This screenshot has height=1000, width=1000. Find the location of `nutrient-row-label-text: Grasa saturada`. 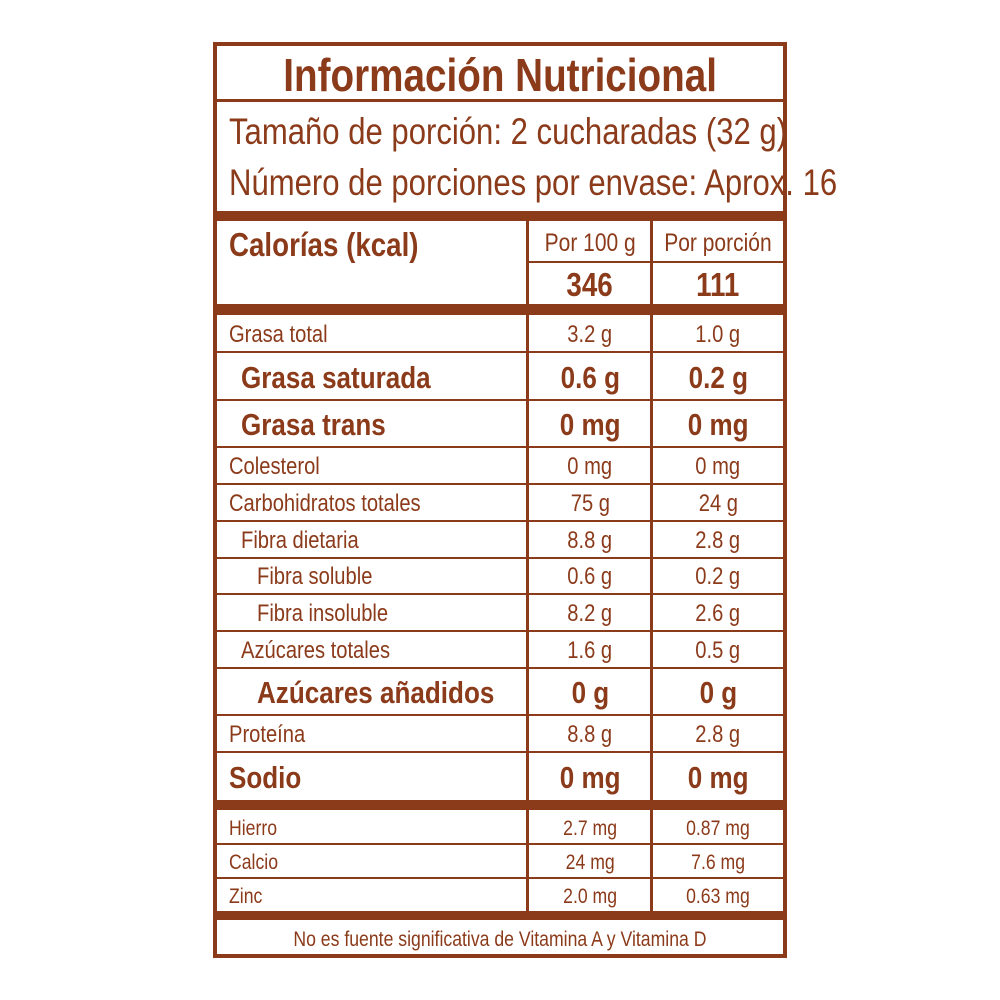

nutrient-row-label-text: Grasa saturada is located at coordinates (336, 377).